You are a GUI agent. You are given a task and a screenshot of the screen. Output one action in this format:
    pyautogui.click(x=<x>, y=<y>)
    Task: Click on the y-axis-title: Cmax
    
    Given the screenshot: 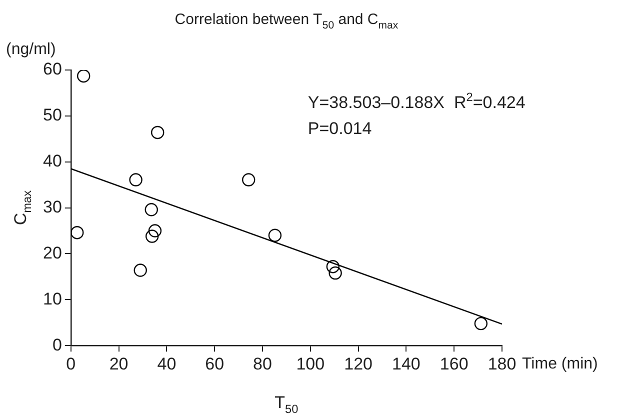 What is the action you would take?
    pyautogui.click(x=22, y=208)
    